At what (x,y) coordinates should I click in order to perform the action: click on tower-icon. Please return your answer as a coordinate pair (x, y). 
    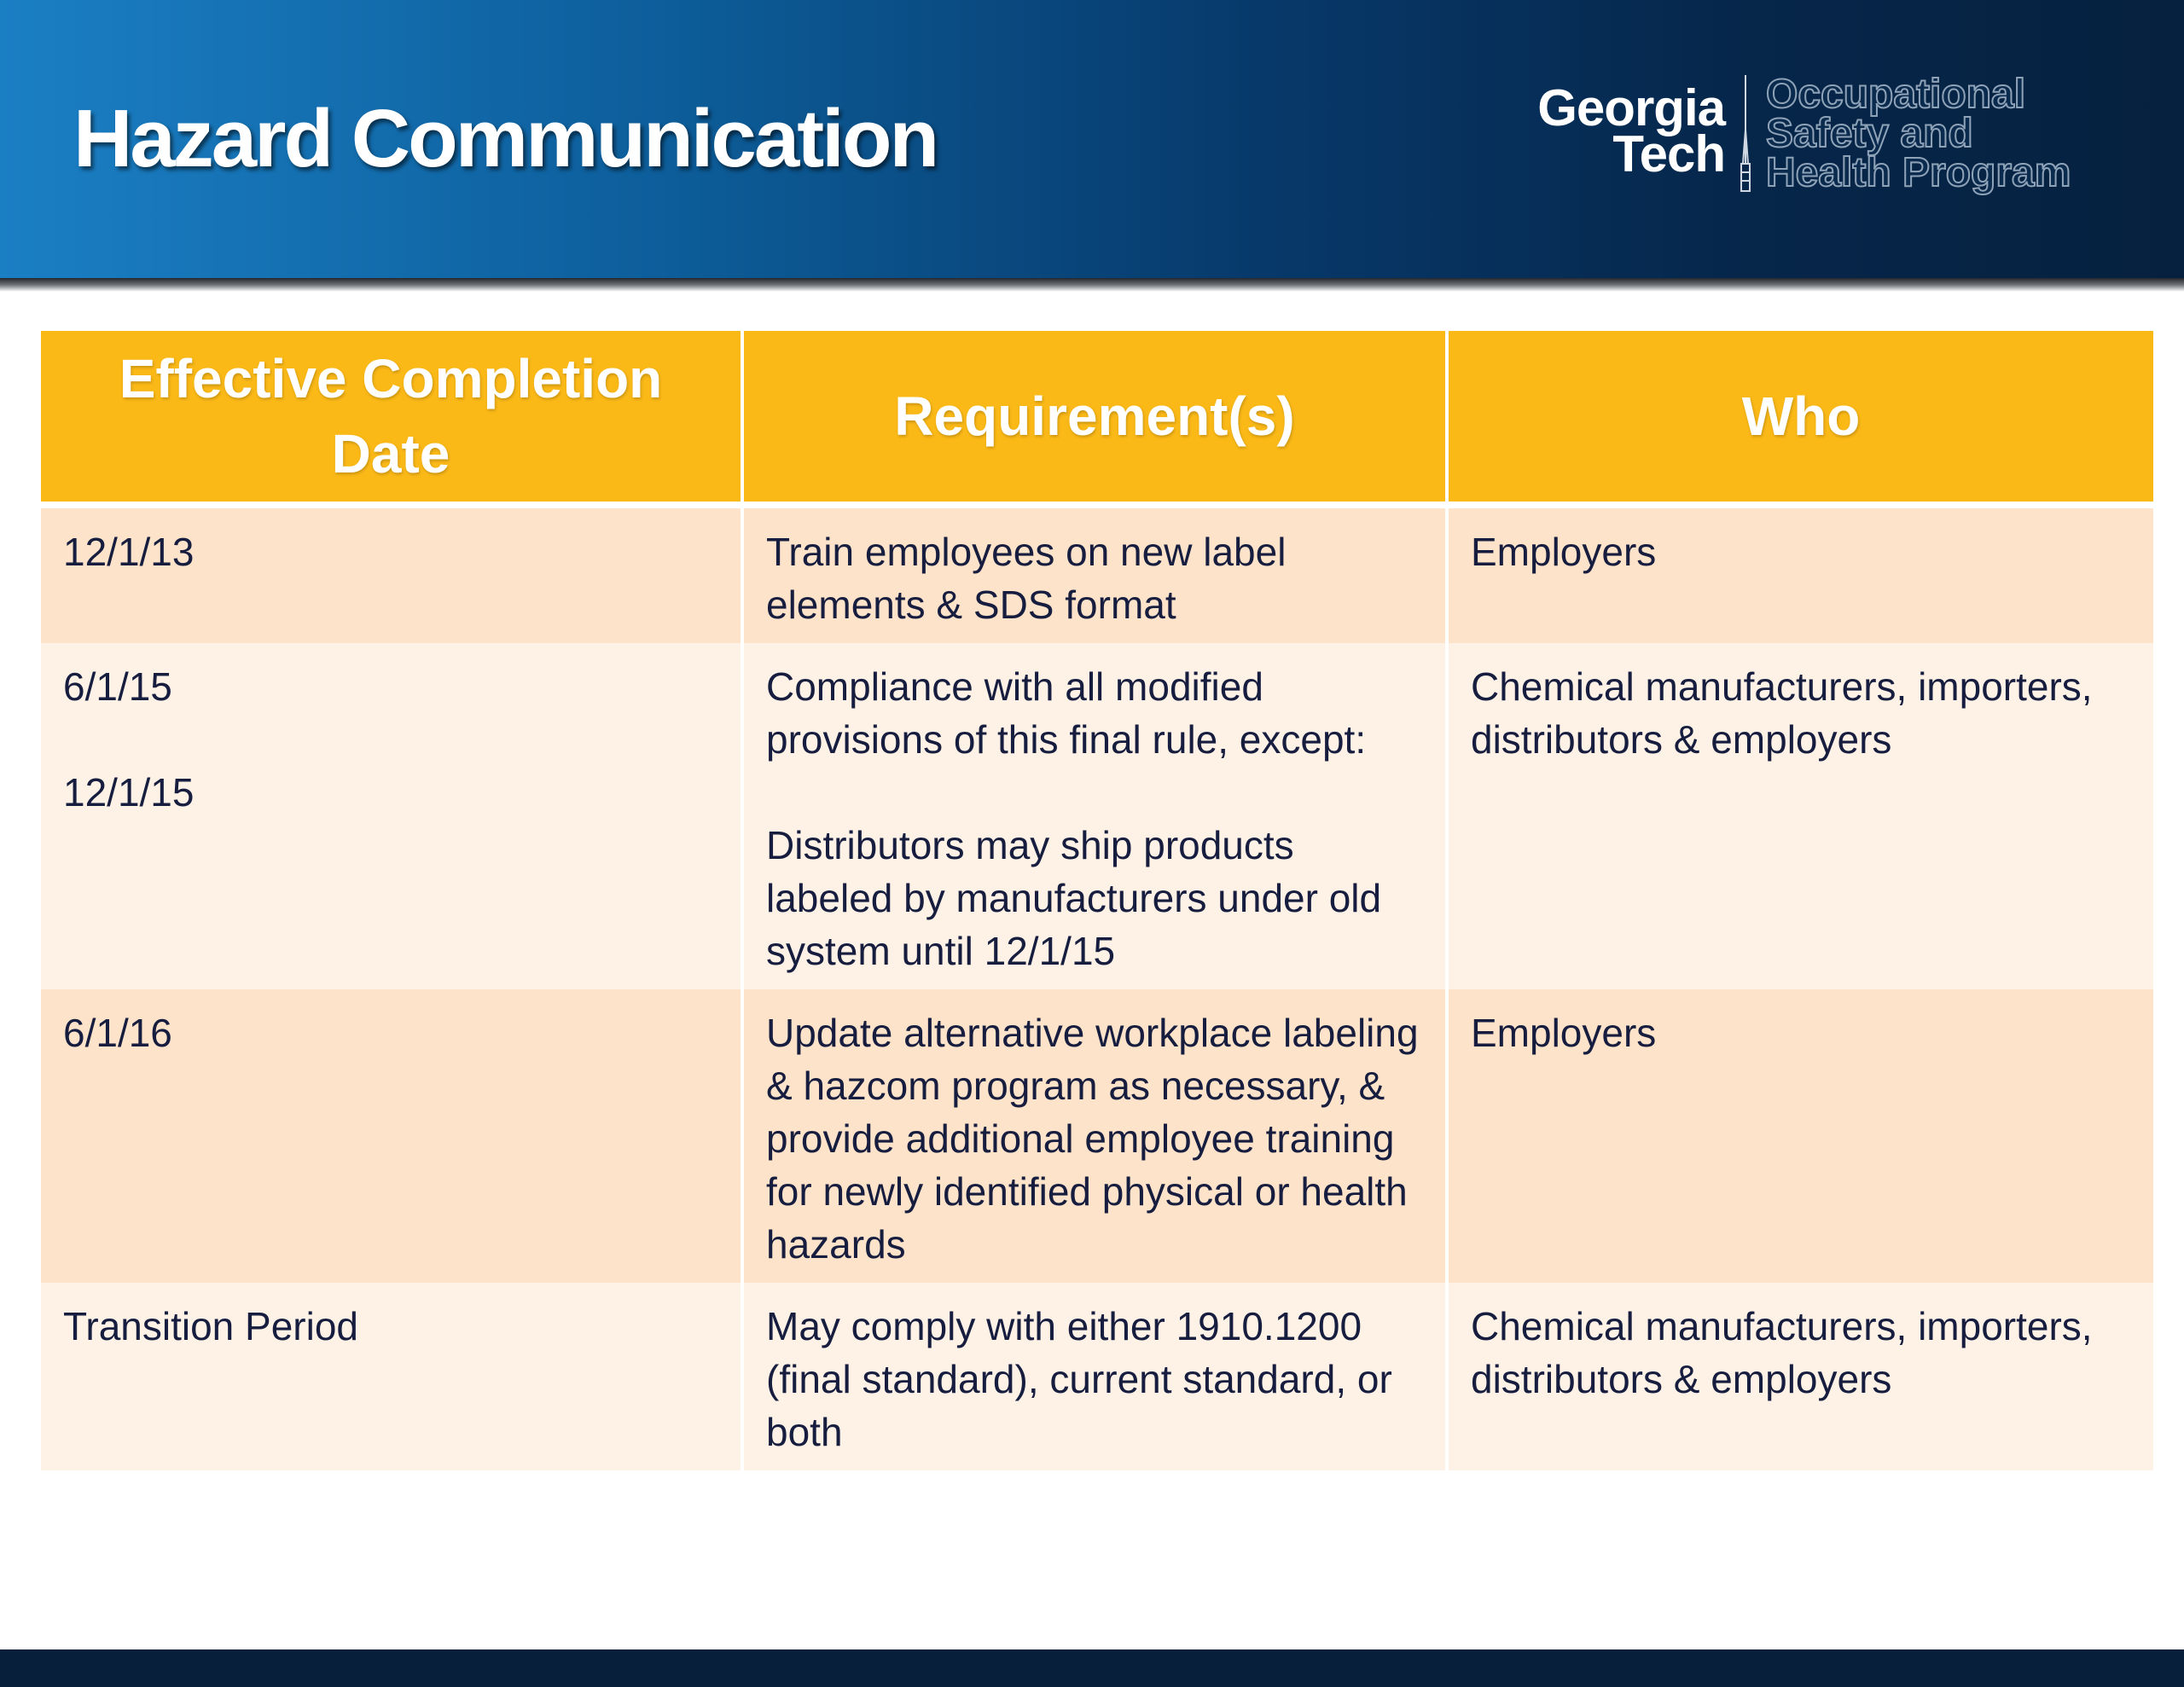
    Looking at the image, I should click on (1746, 134).